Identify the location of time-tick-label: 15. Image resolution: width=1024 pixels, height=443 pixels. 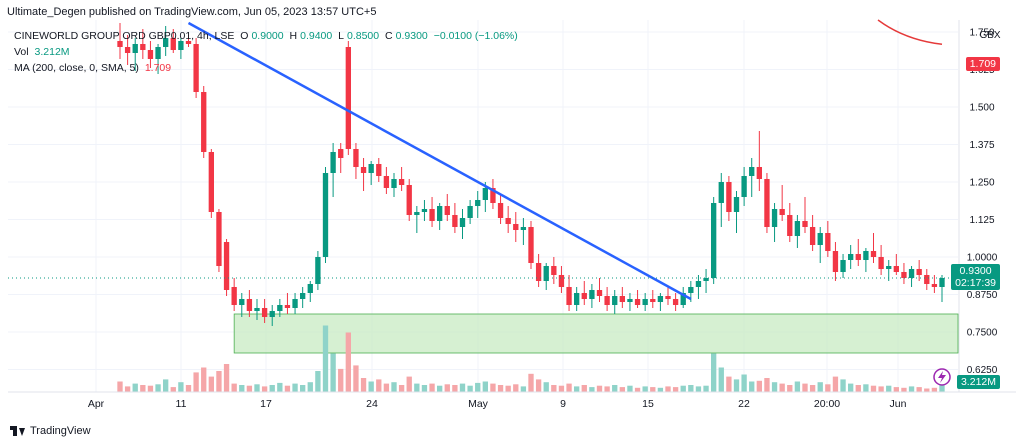
(648, 404).